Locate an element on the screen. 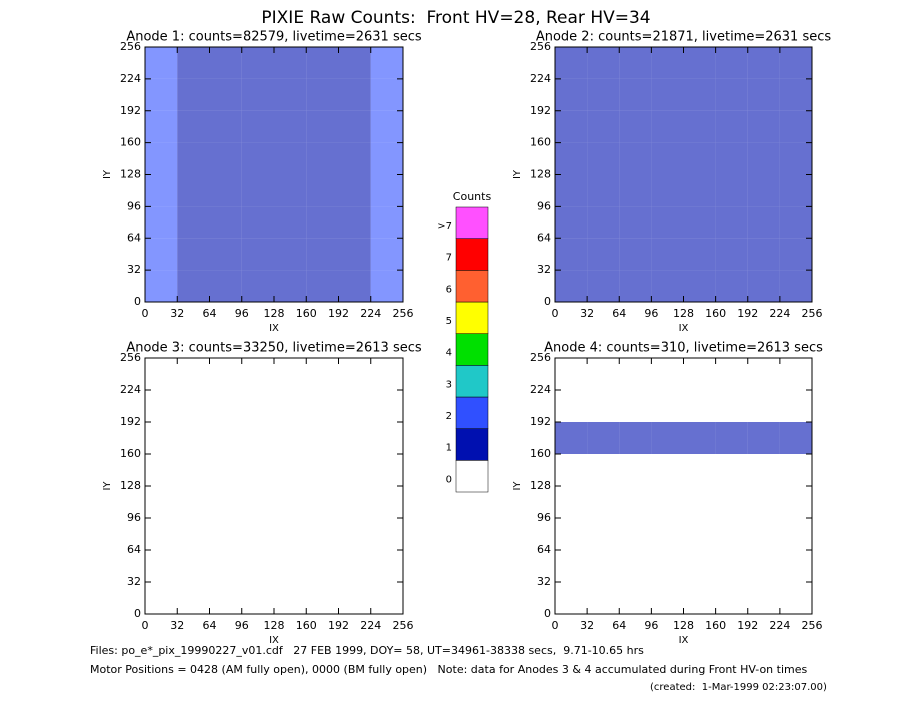 The image size is (913, 705). colorbar-label: 2 is located at coordinates (449, 416).